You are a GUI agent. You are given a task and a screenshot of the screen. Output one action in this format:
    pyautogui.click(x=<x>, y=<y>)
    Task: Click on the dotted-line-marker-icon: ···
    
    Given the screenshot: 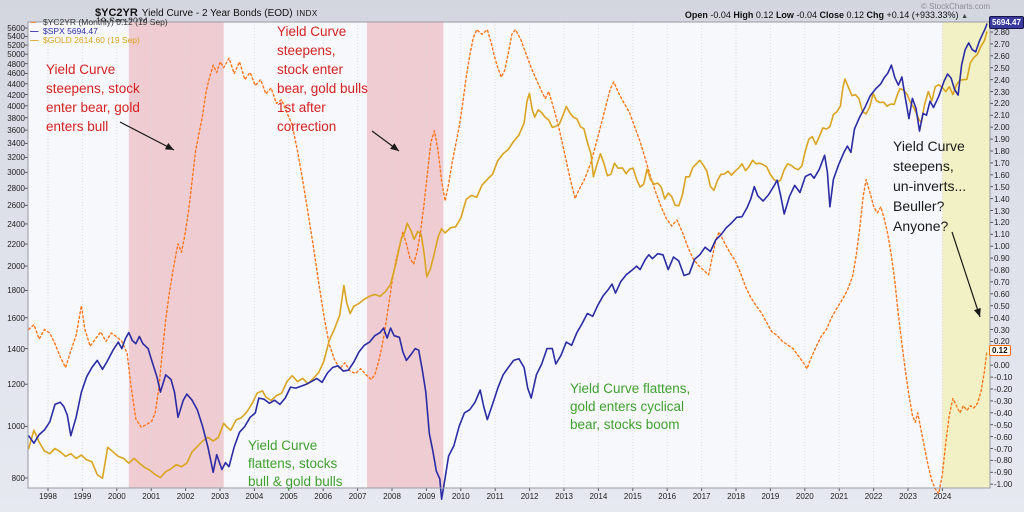 What is the action you would take?
    pyautogui.click(x=33, y=22)
    